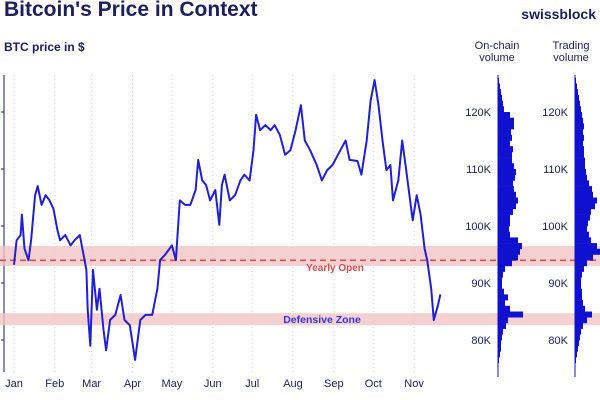 This screenshot has height=400, width=600. Describe the element at coordinates (91, 384) in the screenshot. I see `x-tick-mar: Mar` at that location.